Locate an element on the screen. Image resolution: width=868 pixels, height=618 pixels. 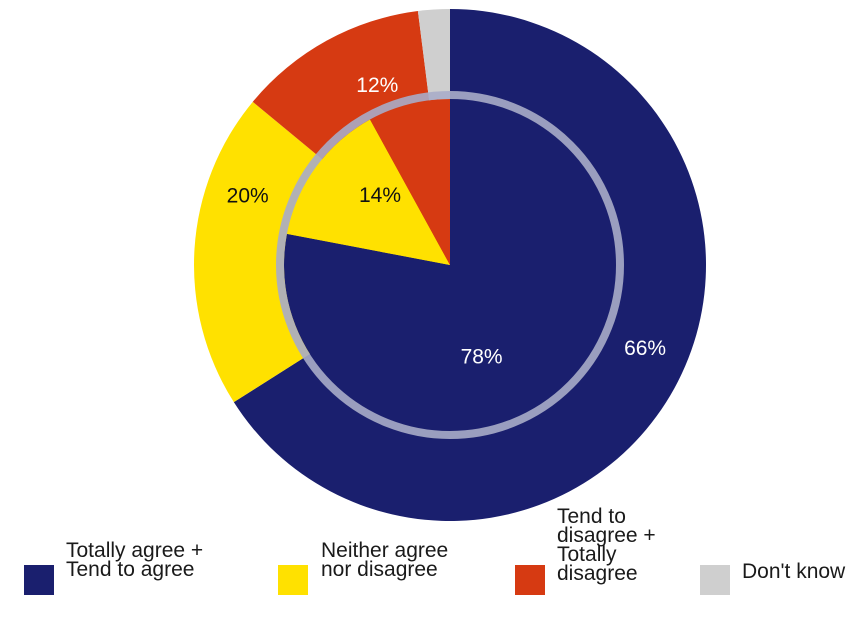
legend-label-line: disagree + is located at coordinates (606, 535).